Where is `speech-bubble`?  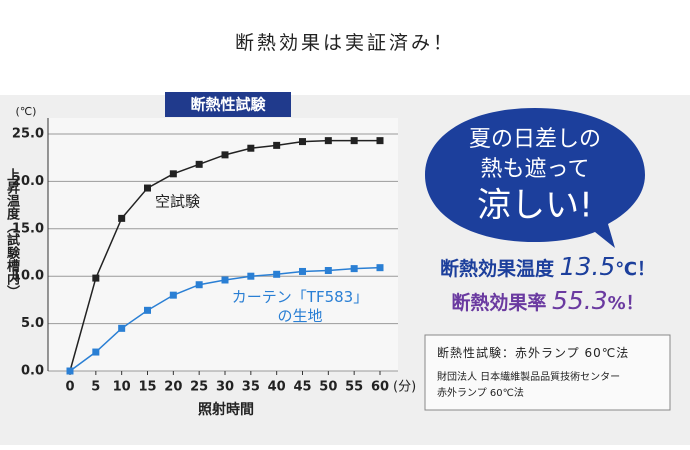
speech-bubble is located at coordinates (535, 178).